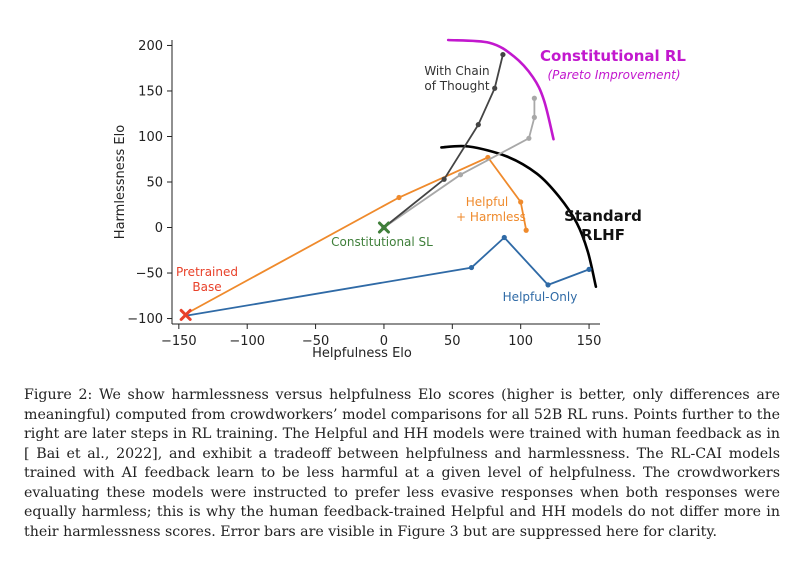 The image size is (800, 578). I want to click on x-tick-label: 0, so click(384, 341).